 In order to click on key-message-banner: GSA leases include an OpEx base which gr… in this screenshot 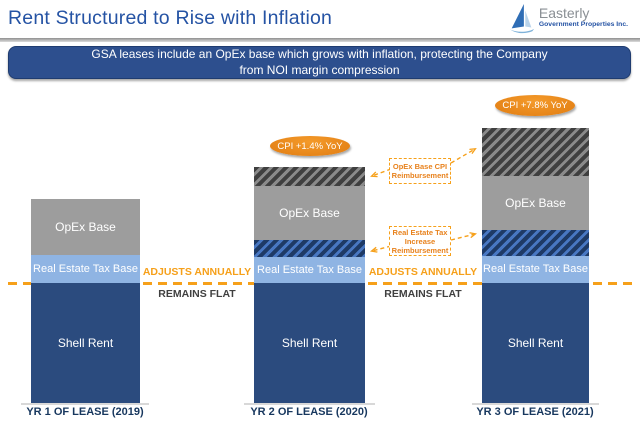, I will do `click(319, 62)`.